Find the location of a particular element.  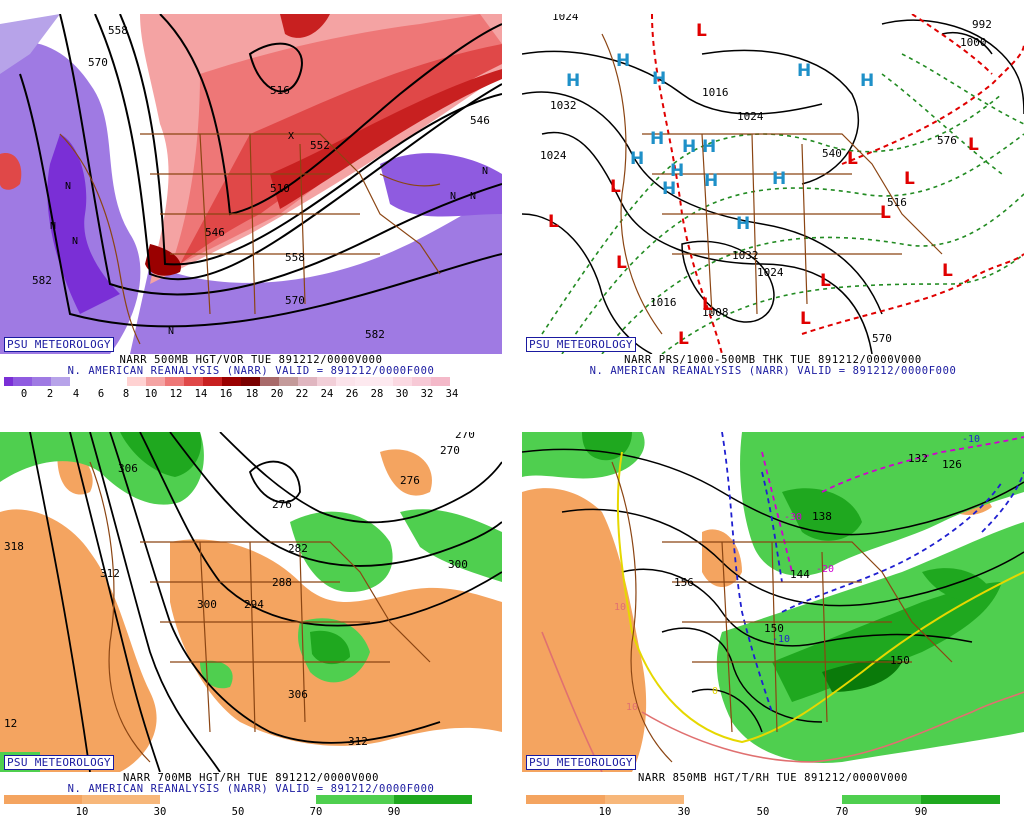

contour-label: 156 is located at coordinates (684, 582).